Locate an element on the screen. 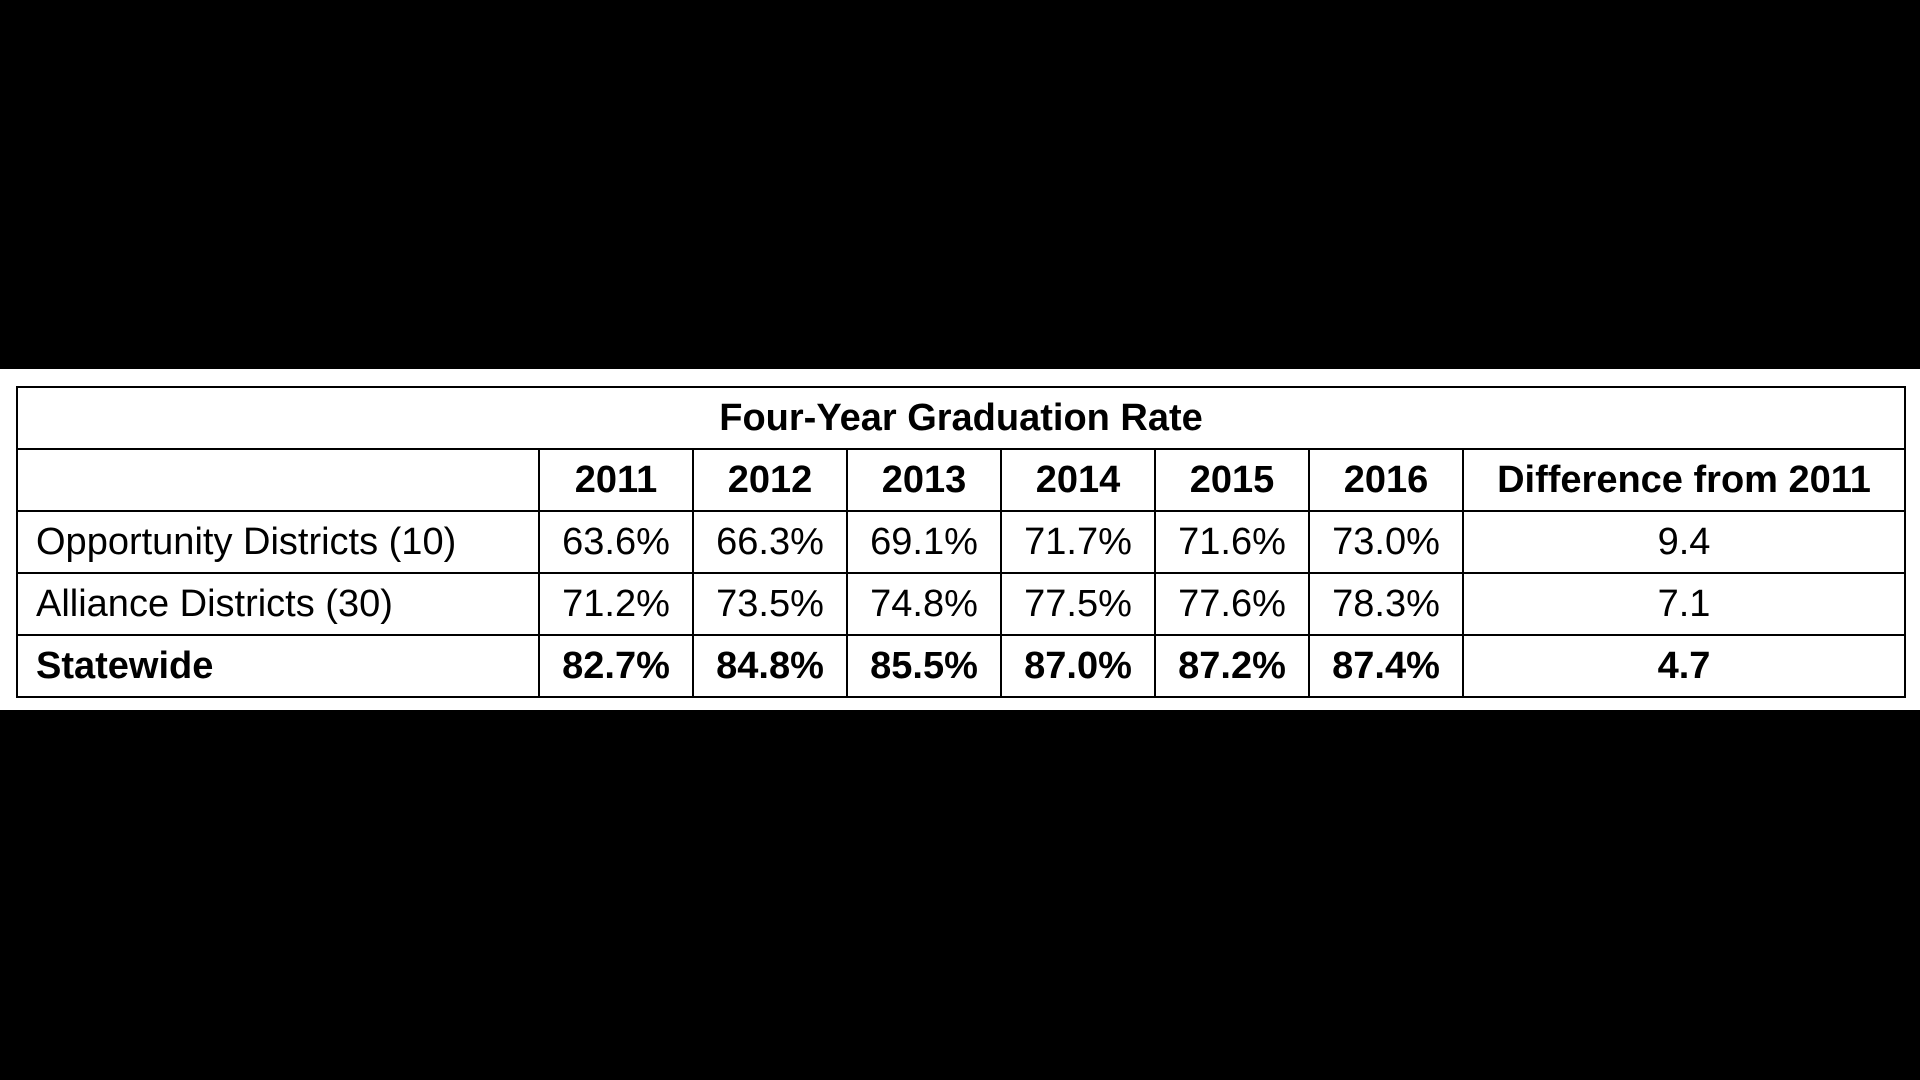  rate-value: 87.4% is located at coordinates (1386, 666).